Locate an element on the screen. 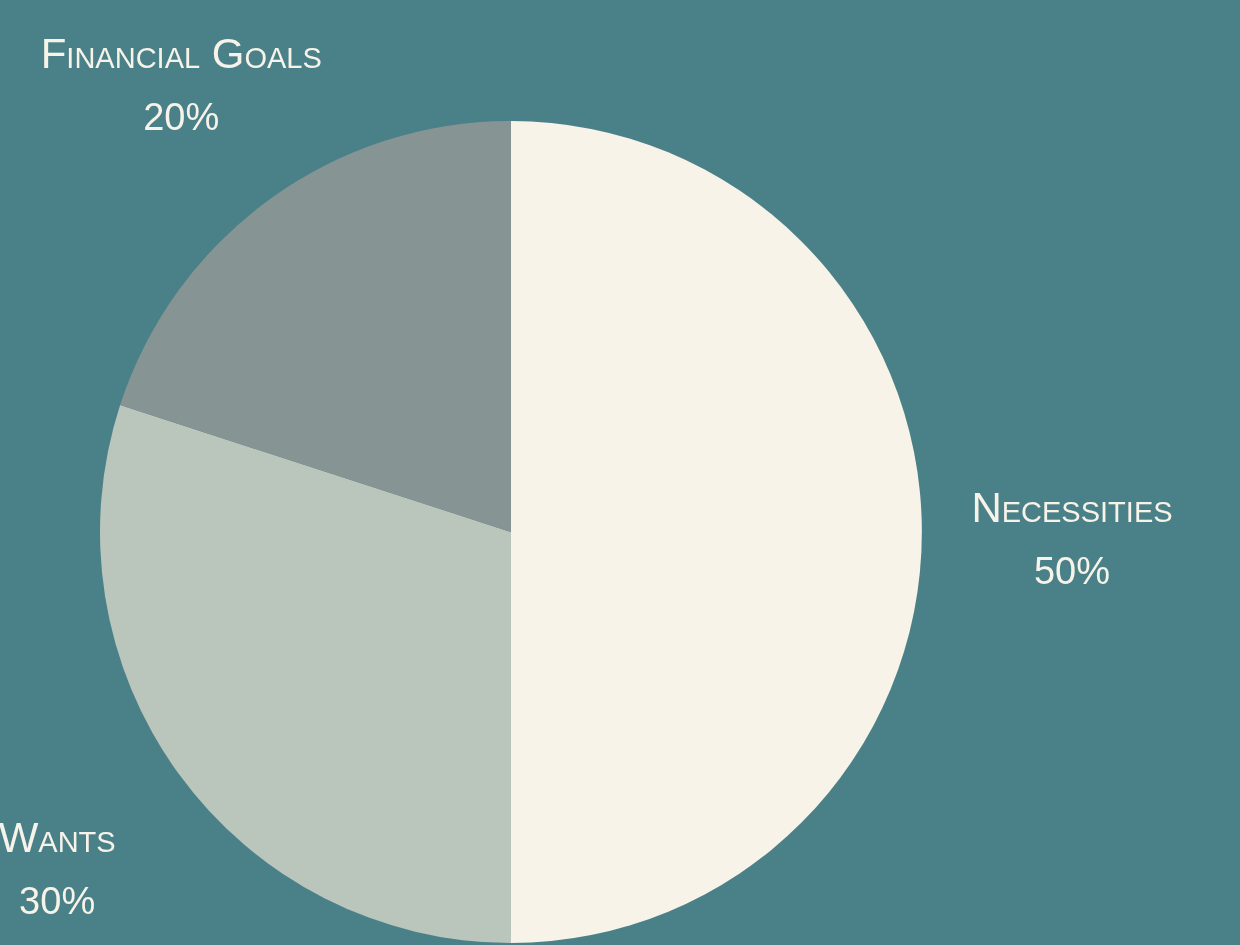 The image size is (1240, 945). data-label: 50% is located at coordinates (1072, 571).